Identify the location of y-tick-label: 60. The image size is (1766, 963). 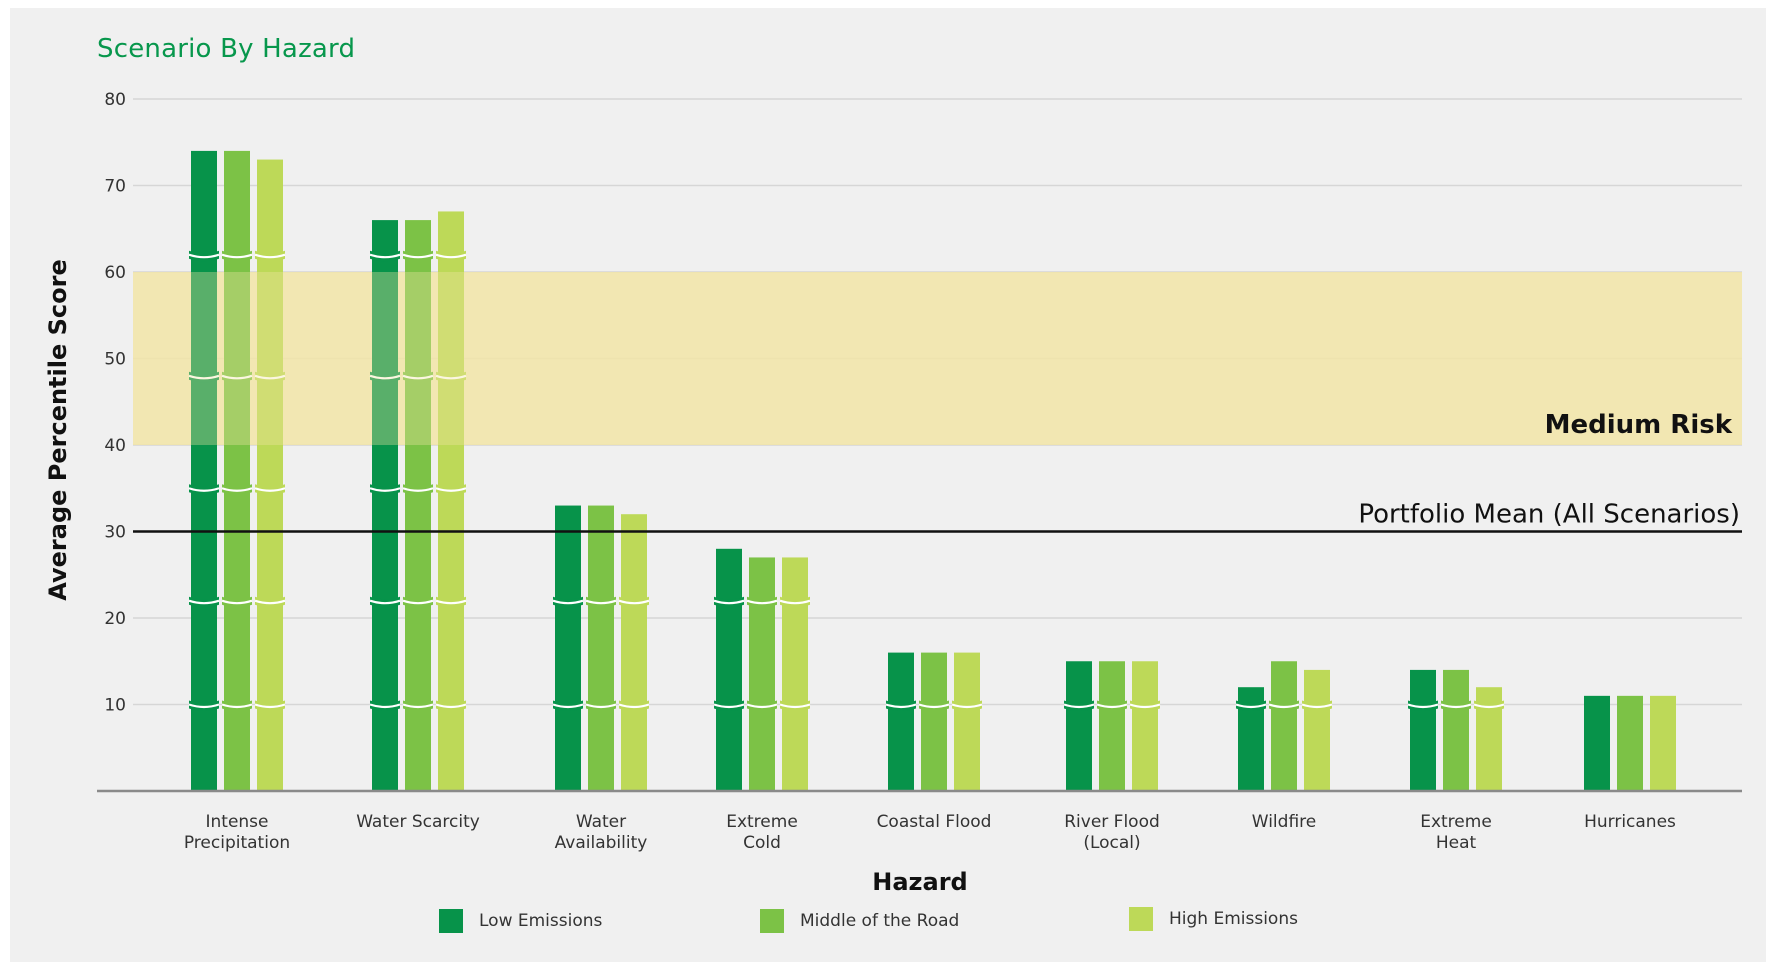
(115, 273).